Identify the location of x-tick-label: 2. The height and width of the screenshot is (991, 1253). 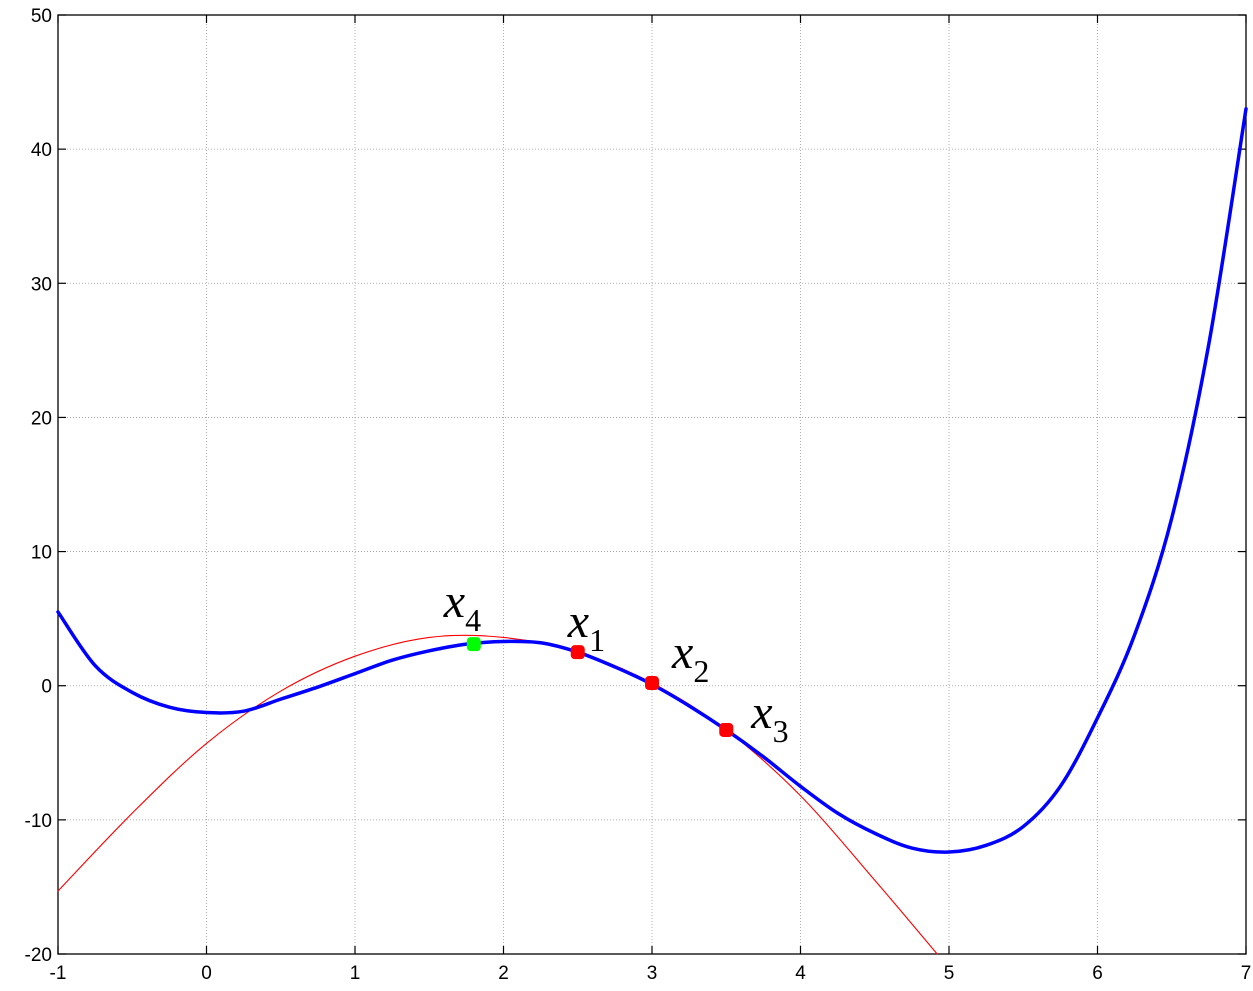
(503, 973).